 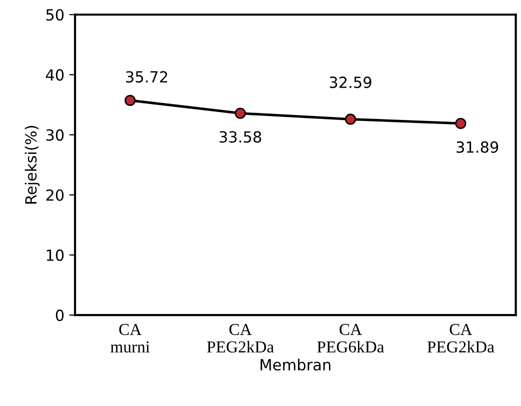 What do you see at coordinates (32, 165) in the screenshot?
I see `y-axis-title: Rejeksi(%)` at bounding box center [32, 165].